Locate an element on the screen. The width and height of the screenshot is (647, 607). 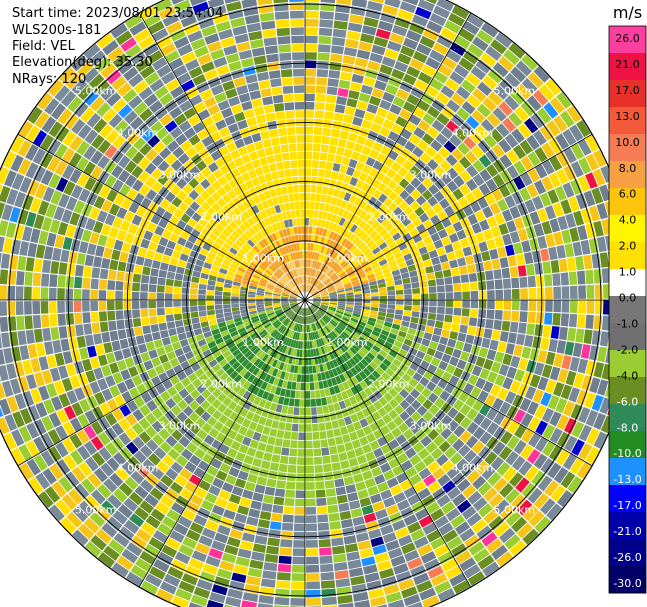
colorbar-tick-label: 13.0 is located at coordinates (627, 116).